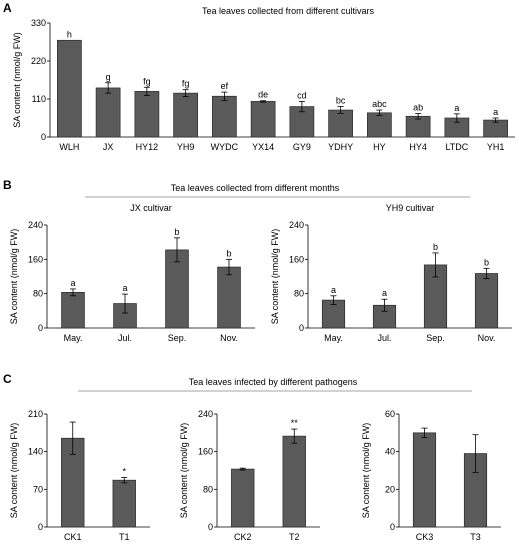  I want to click on category-label: Nov., so click(487, 338).